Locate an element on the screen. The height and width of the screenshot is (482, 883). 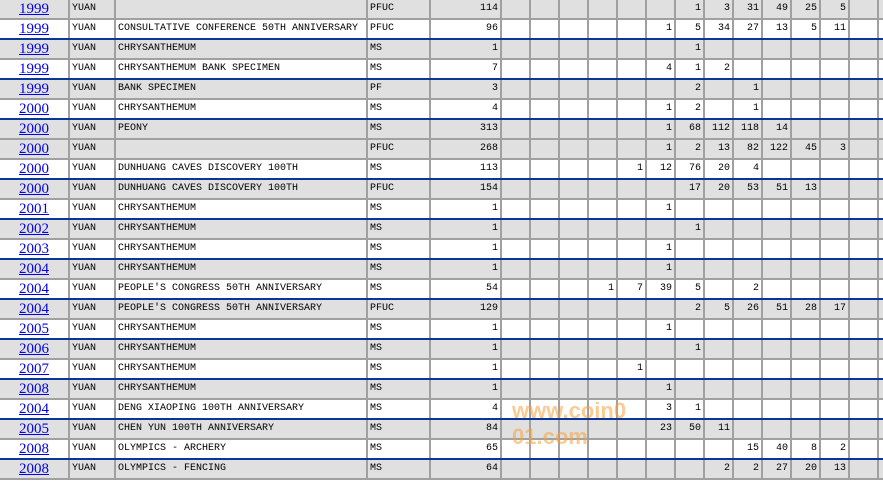
grade-count-cell: 76 is located at coordinates (690, 169).